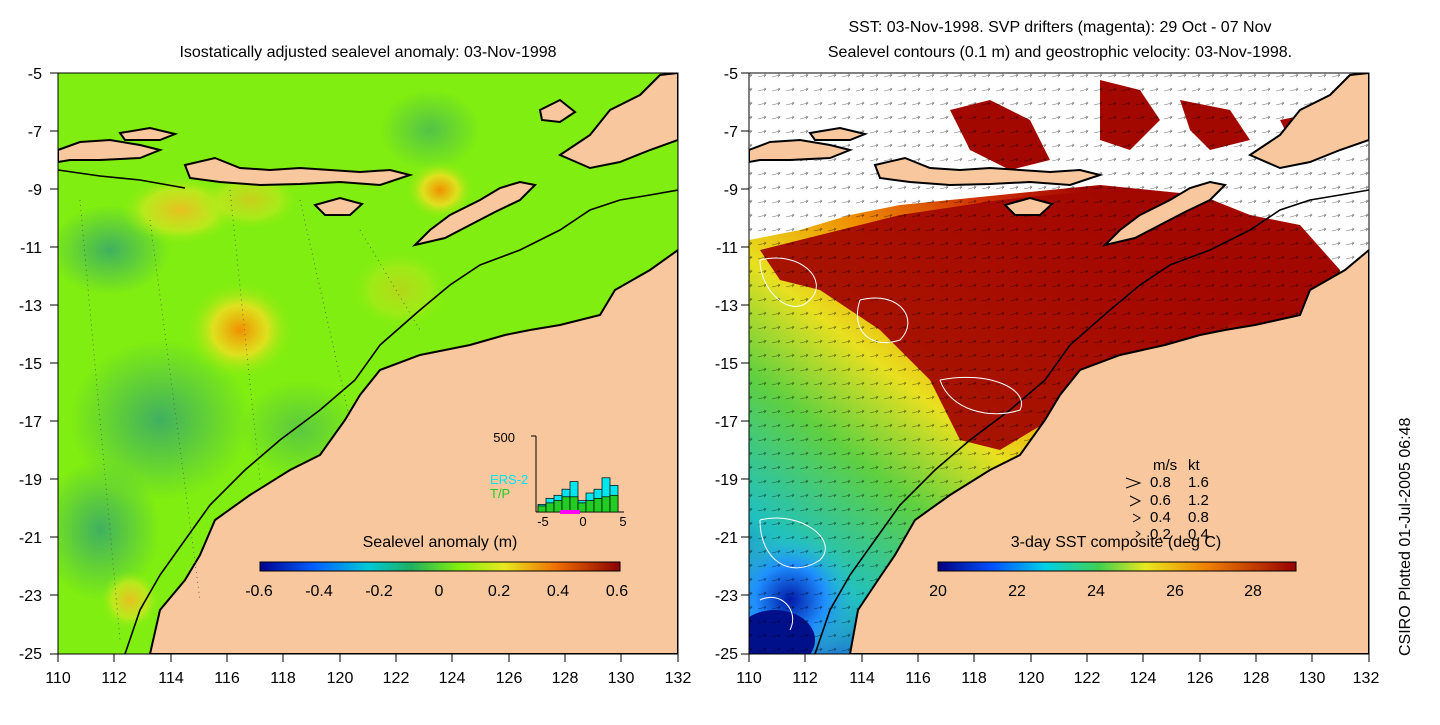  I want to click on data-coverage-inset: 500 ERS-2 T/P -5 0 5, so click(558, 479).